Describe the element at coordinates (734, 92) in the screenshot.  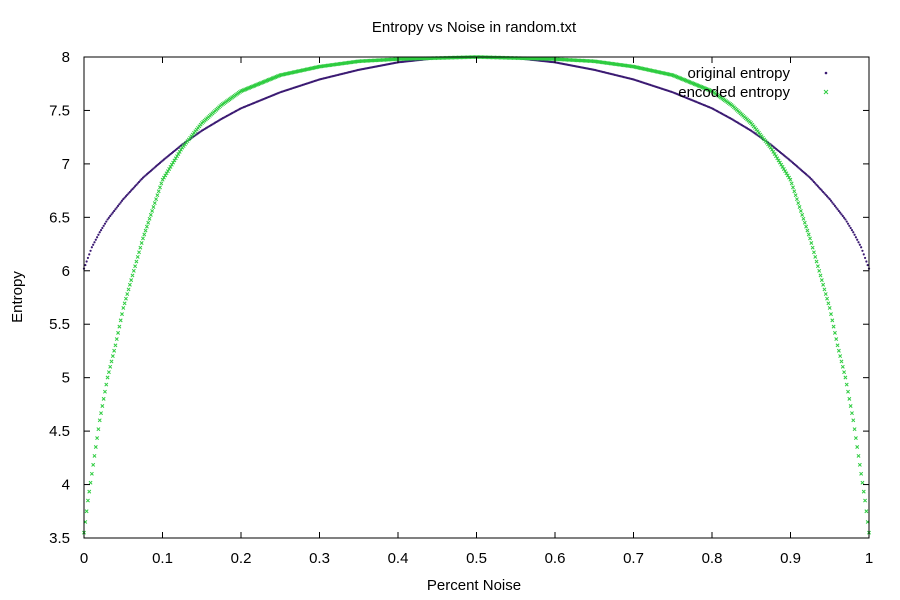
I see `legend-label-encoded: encoded entropy` at that location.